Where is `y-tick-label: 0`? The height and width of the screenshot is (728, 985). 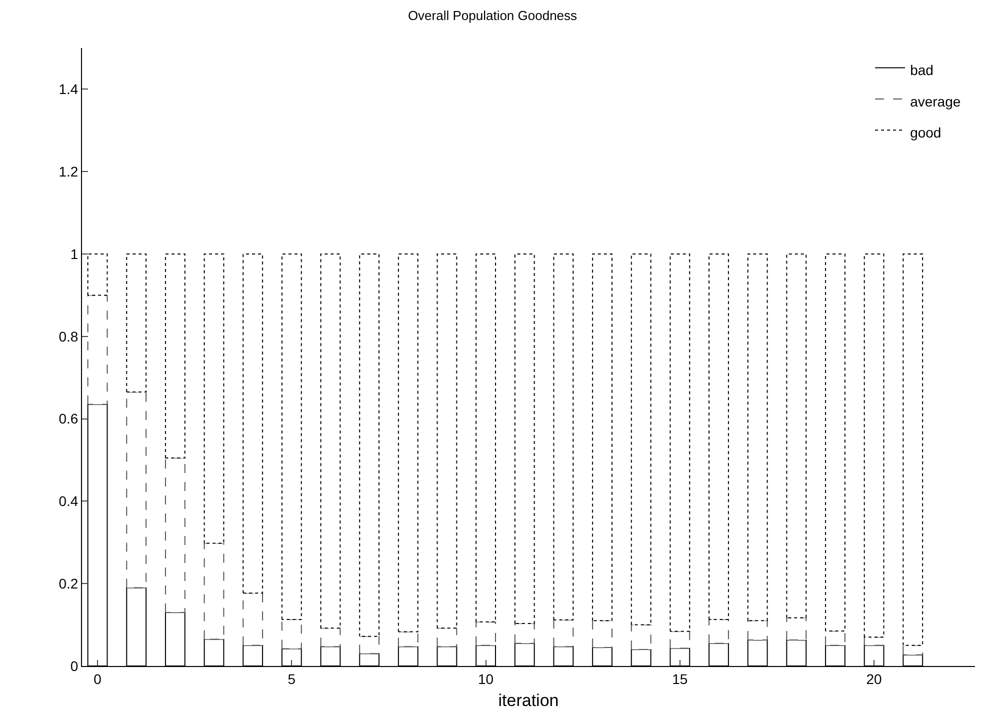 y-tick-label: 0 is located at coordinates (74, 666).